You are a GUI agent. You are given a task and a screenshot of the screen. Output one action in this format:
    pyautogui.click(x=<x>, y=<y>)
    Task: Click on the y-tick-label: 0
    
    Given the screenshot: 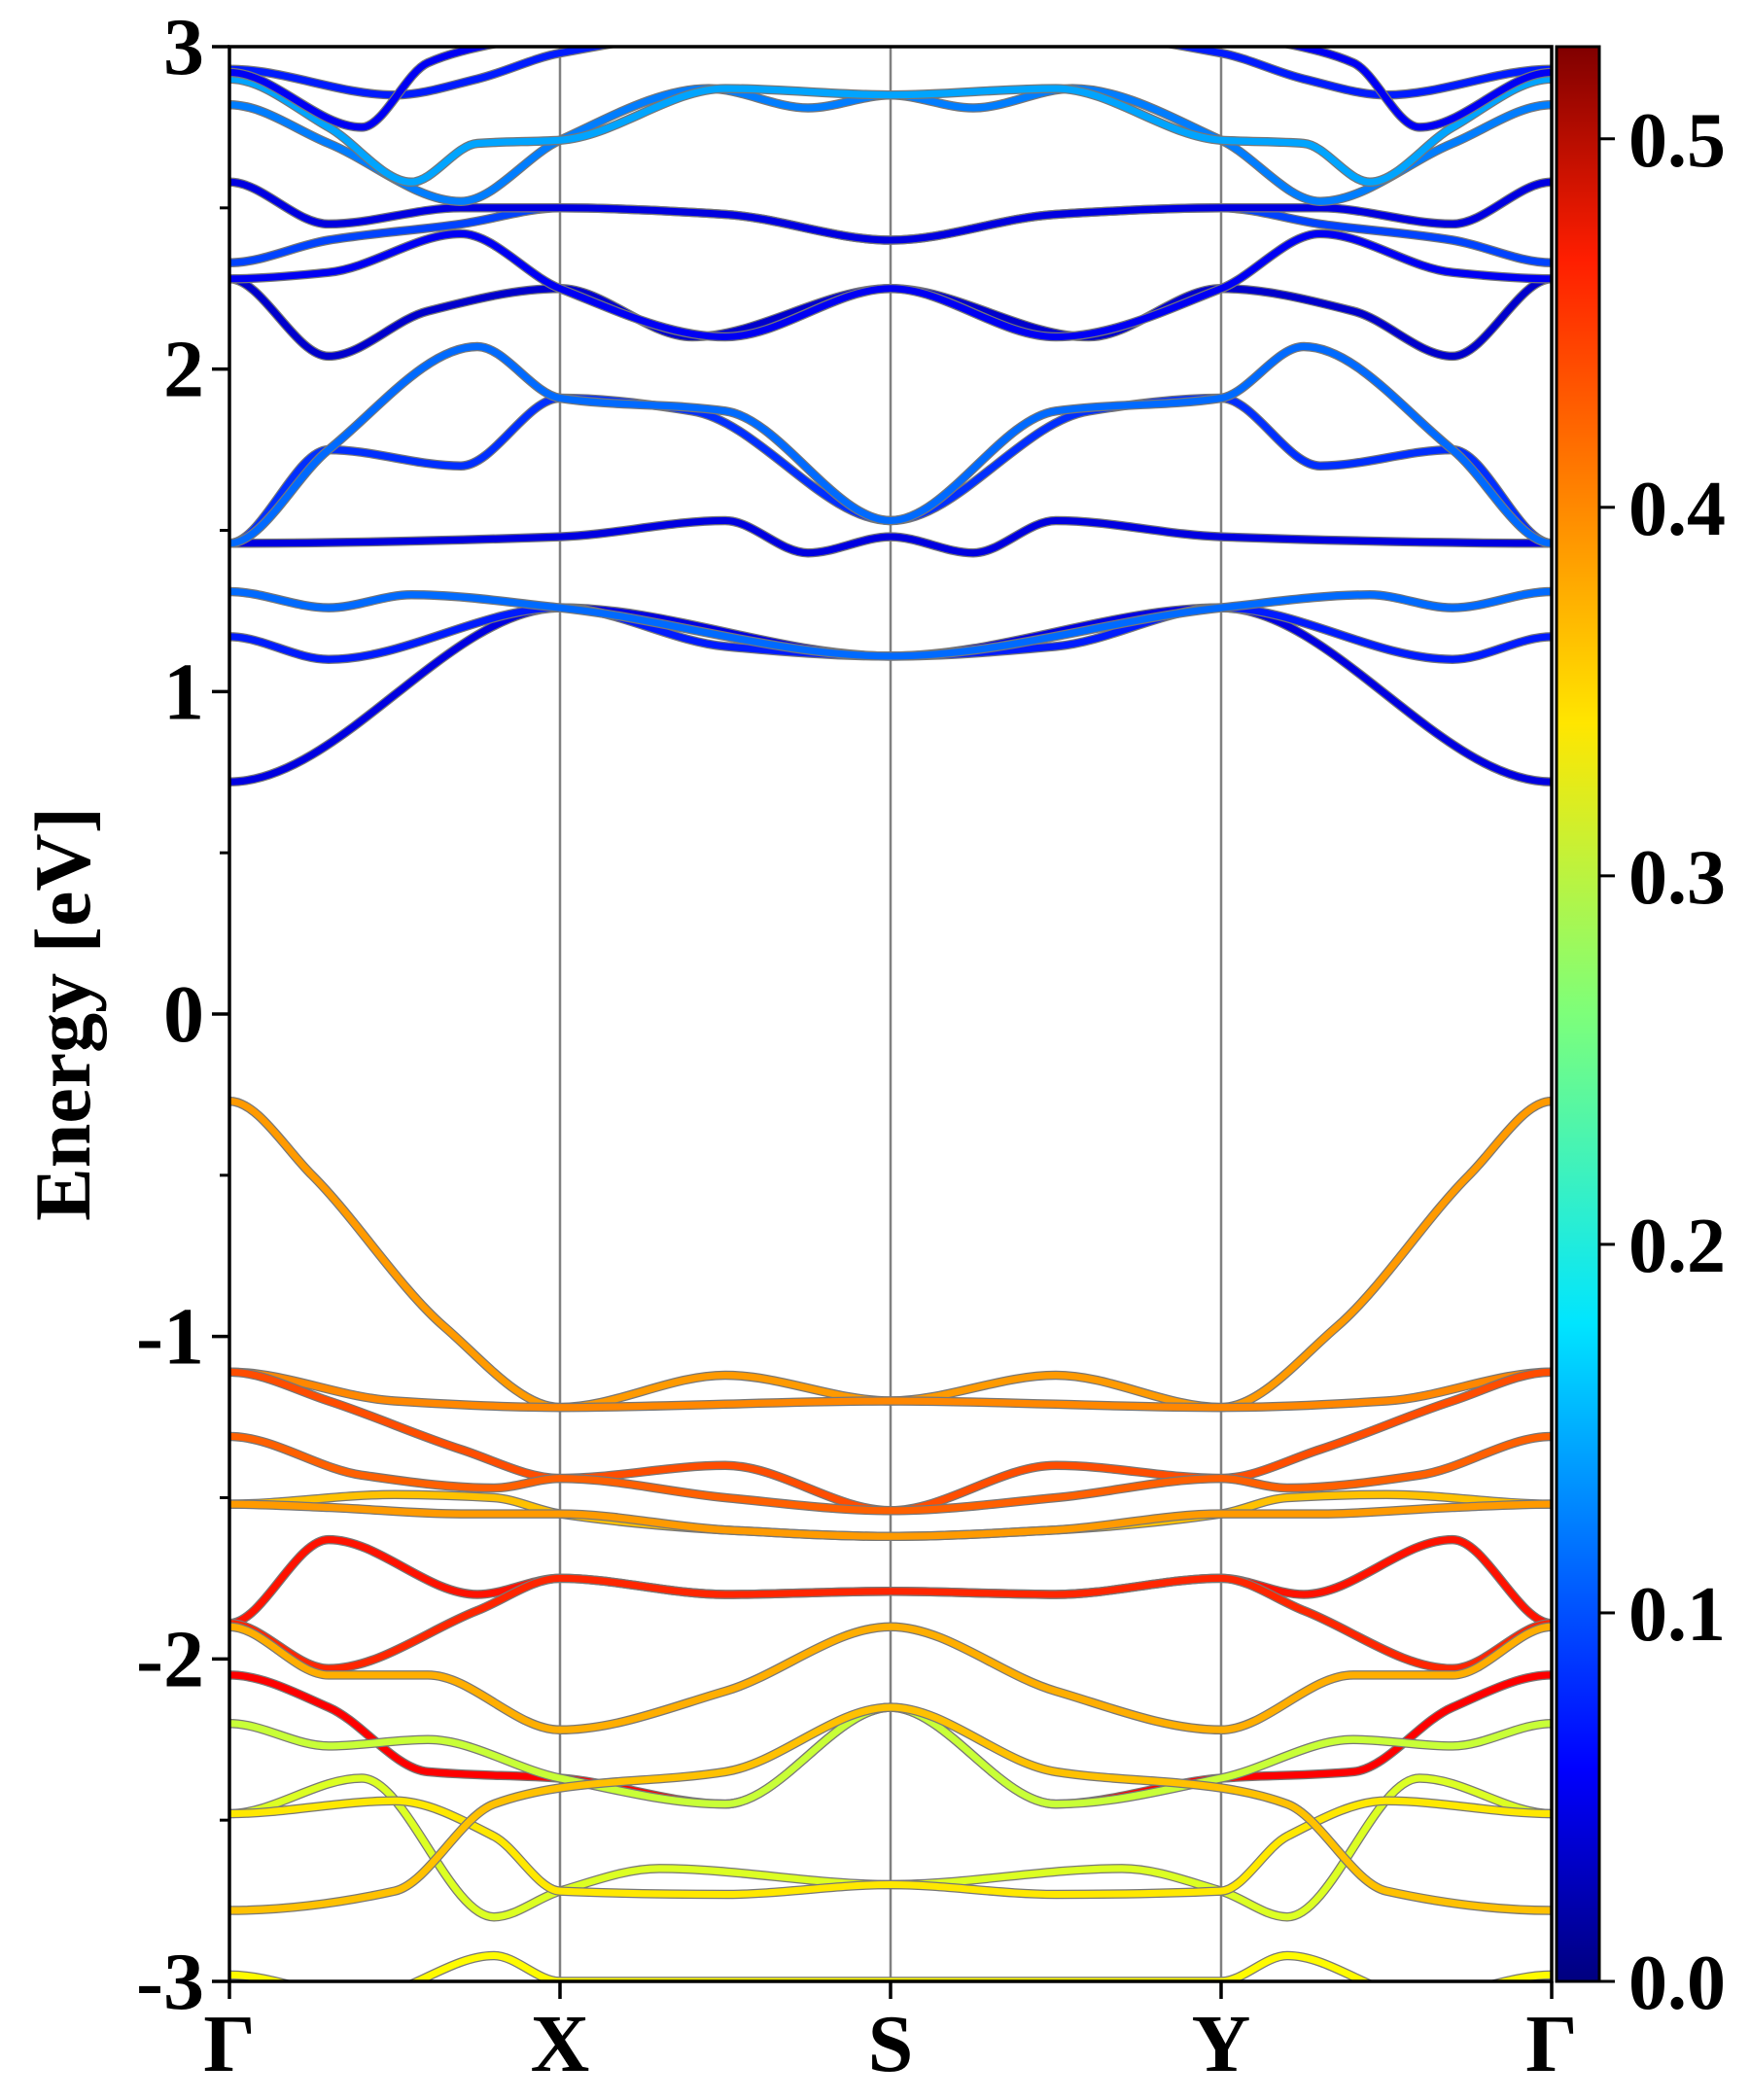 What is the action you would take?
    pyautogui.click(x=183, y=1014)
    